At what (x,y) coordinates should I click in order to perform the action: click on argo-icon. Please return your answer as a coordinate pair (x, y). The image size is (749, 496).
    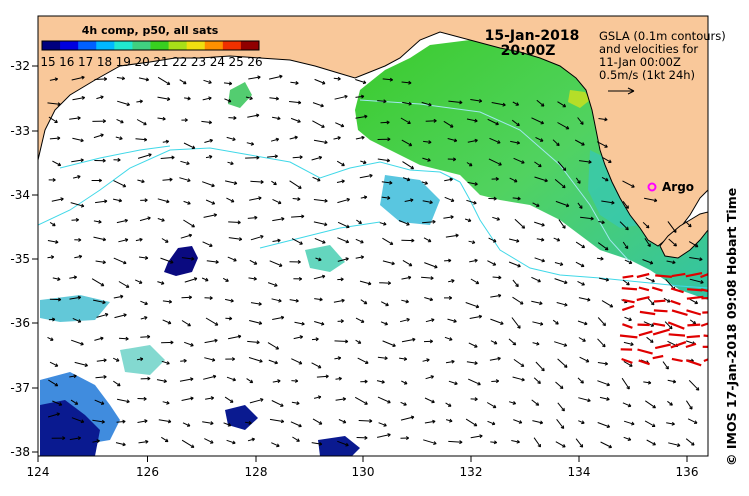
    Looking at the image, I should click on (652, 187).